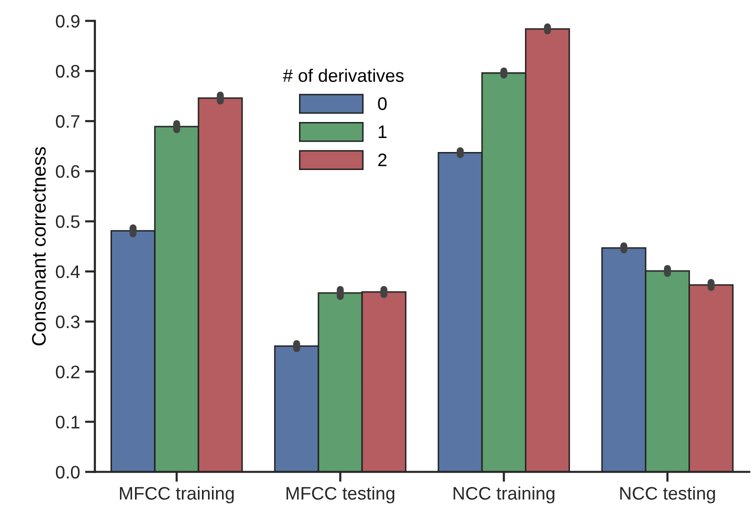 This screenshot has width=753, height=522. What do you see at coordinates (68, 422) in the screenshot?
I see `y-tick-label: 0.1` at bounding box center [68, 422].